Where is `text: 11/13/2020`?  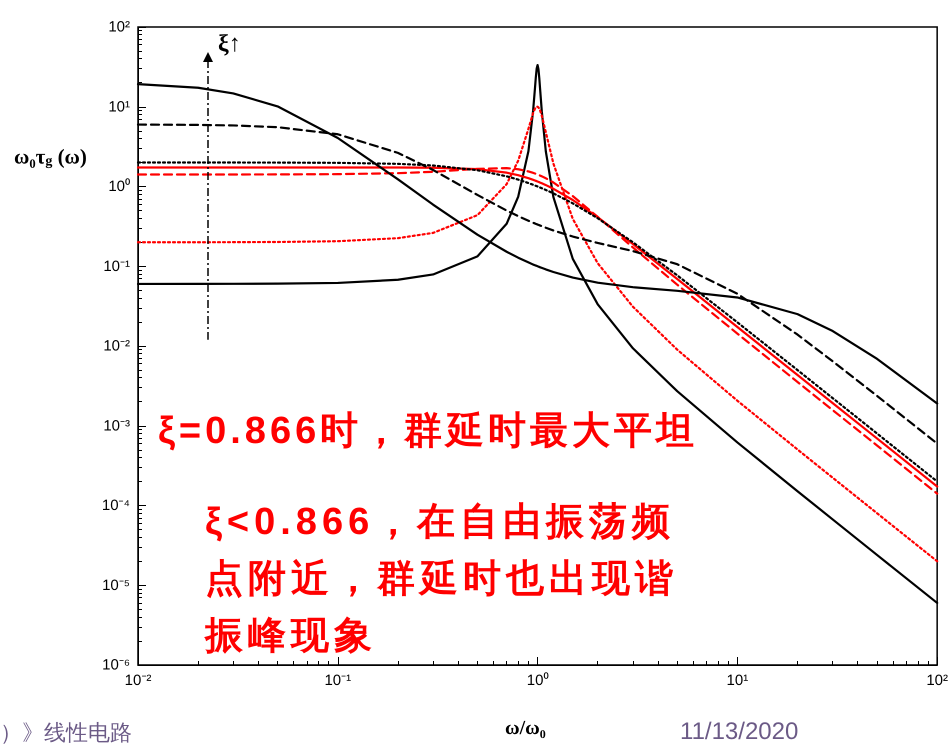 text: 11/13/2020 is located at coordinates (739, 732).